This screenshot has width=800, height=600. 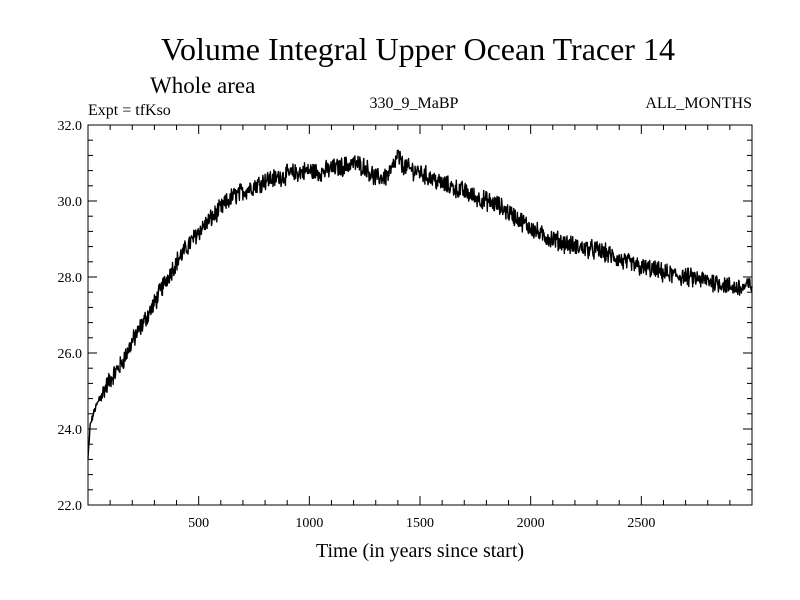 I want to click on y-tick-label: 26.0, so click(x=70, y=354).